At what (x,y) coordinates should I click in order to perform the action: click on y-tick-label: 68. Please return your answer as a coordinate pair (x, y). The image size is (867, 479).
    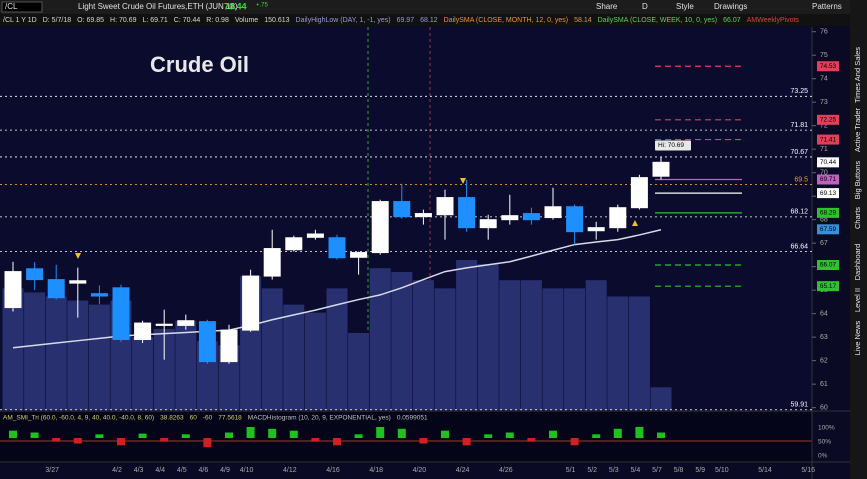
    Looking at the image, I should click on (824, 220).